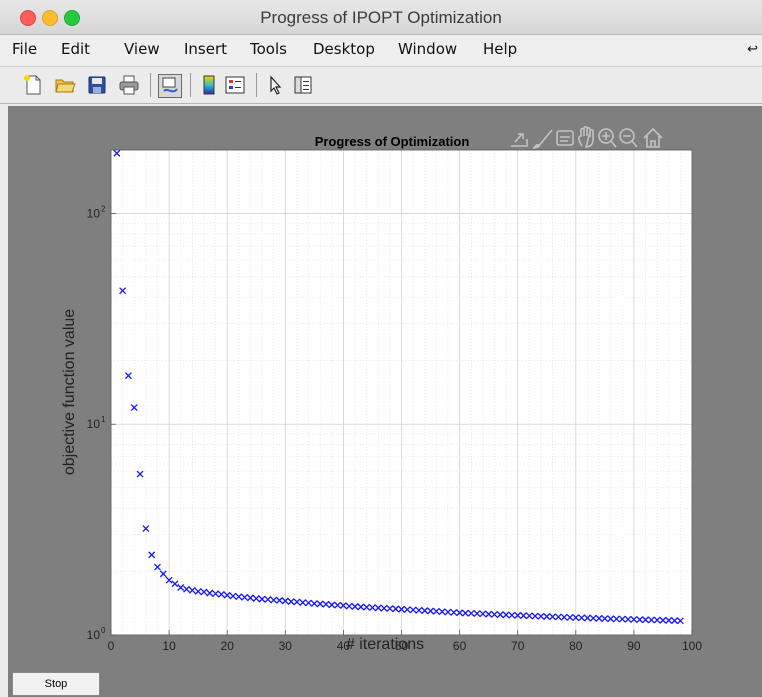  What do you see at coordinates (65, 85) in the screenshot?
I see `open-file-icon` at bounding box center [65, 85].